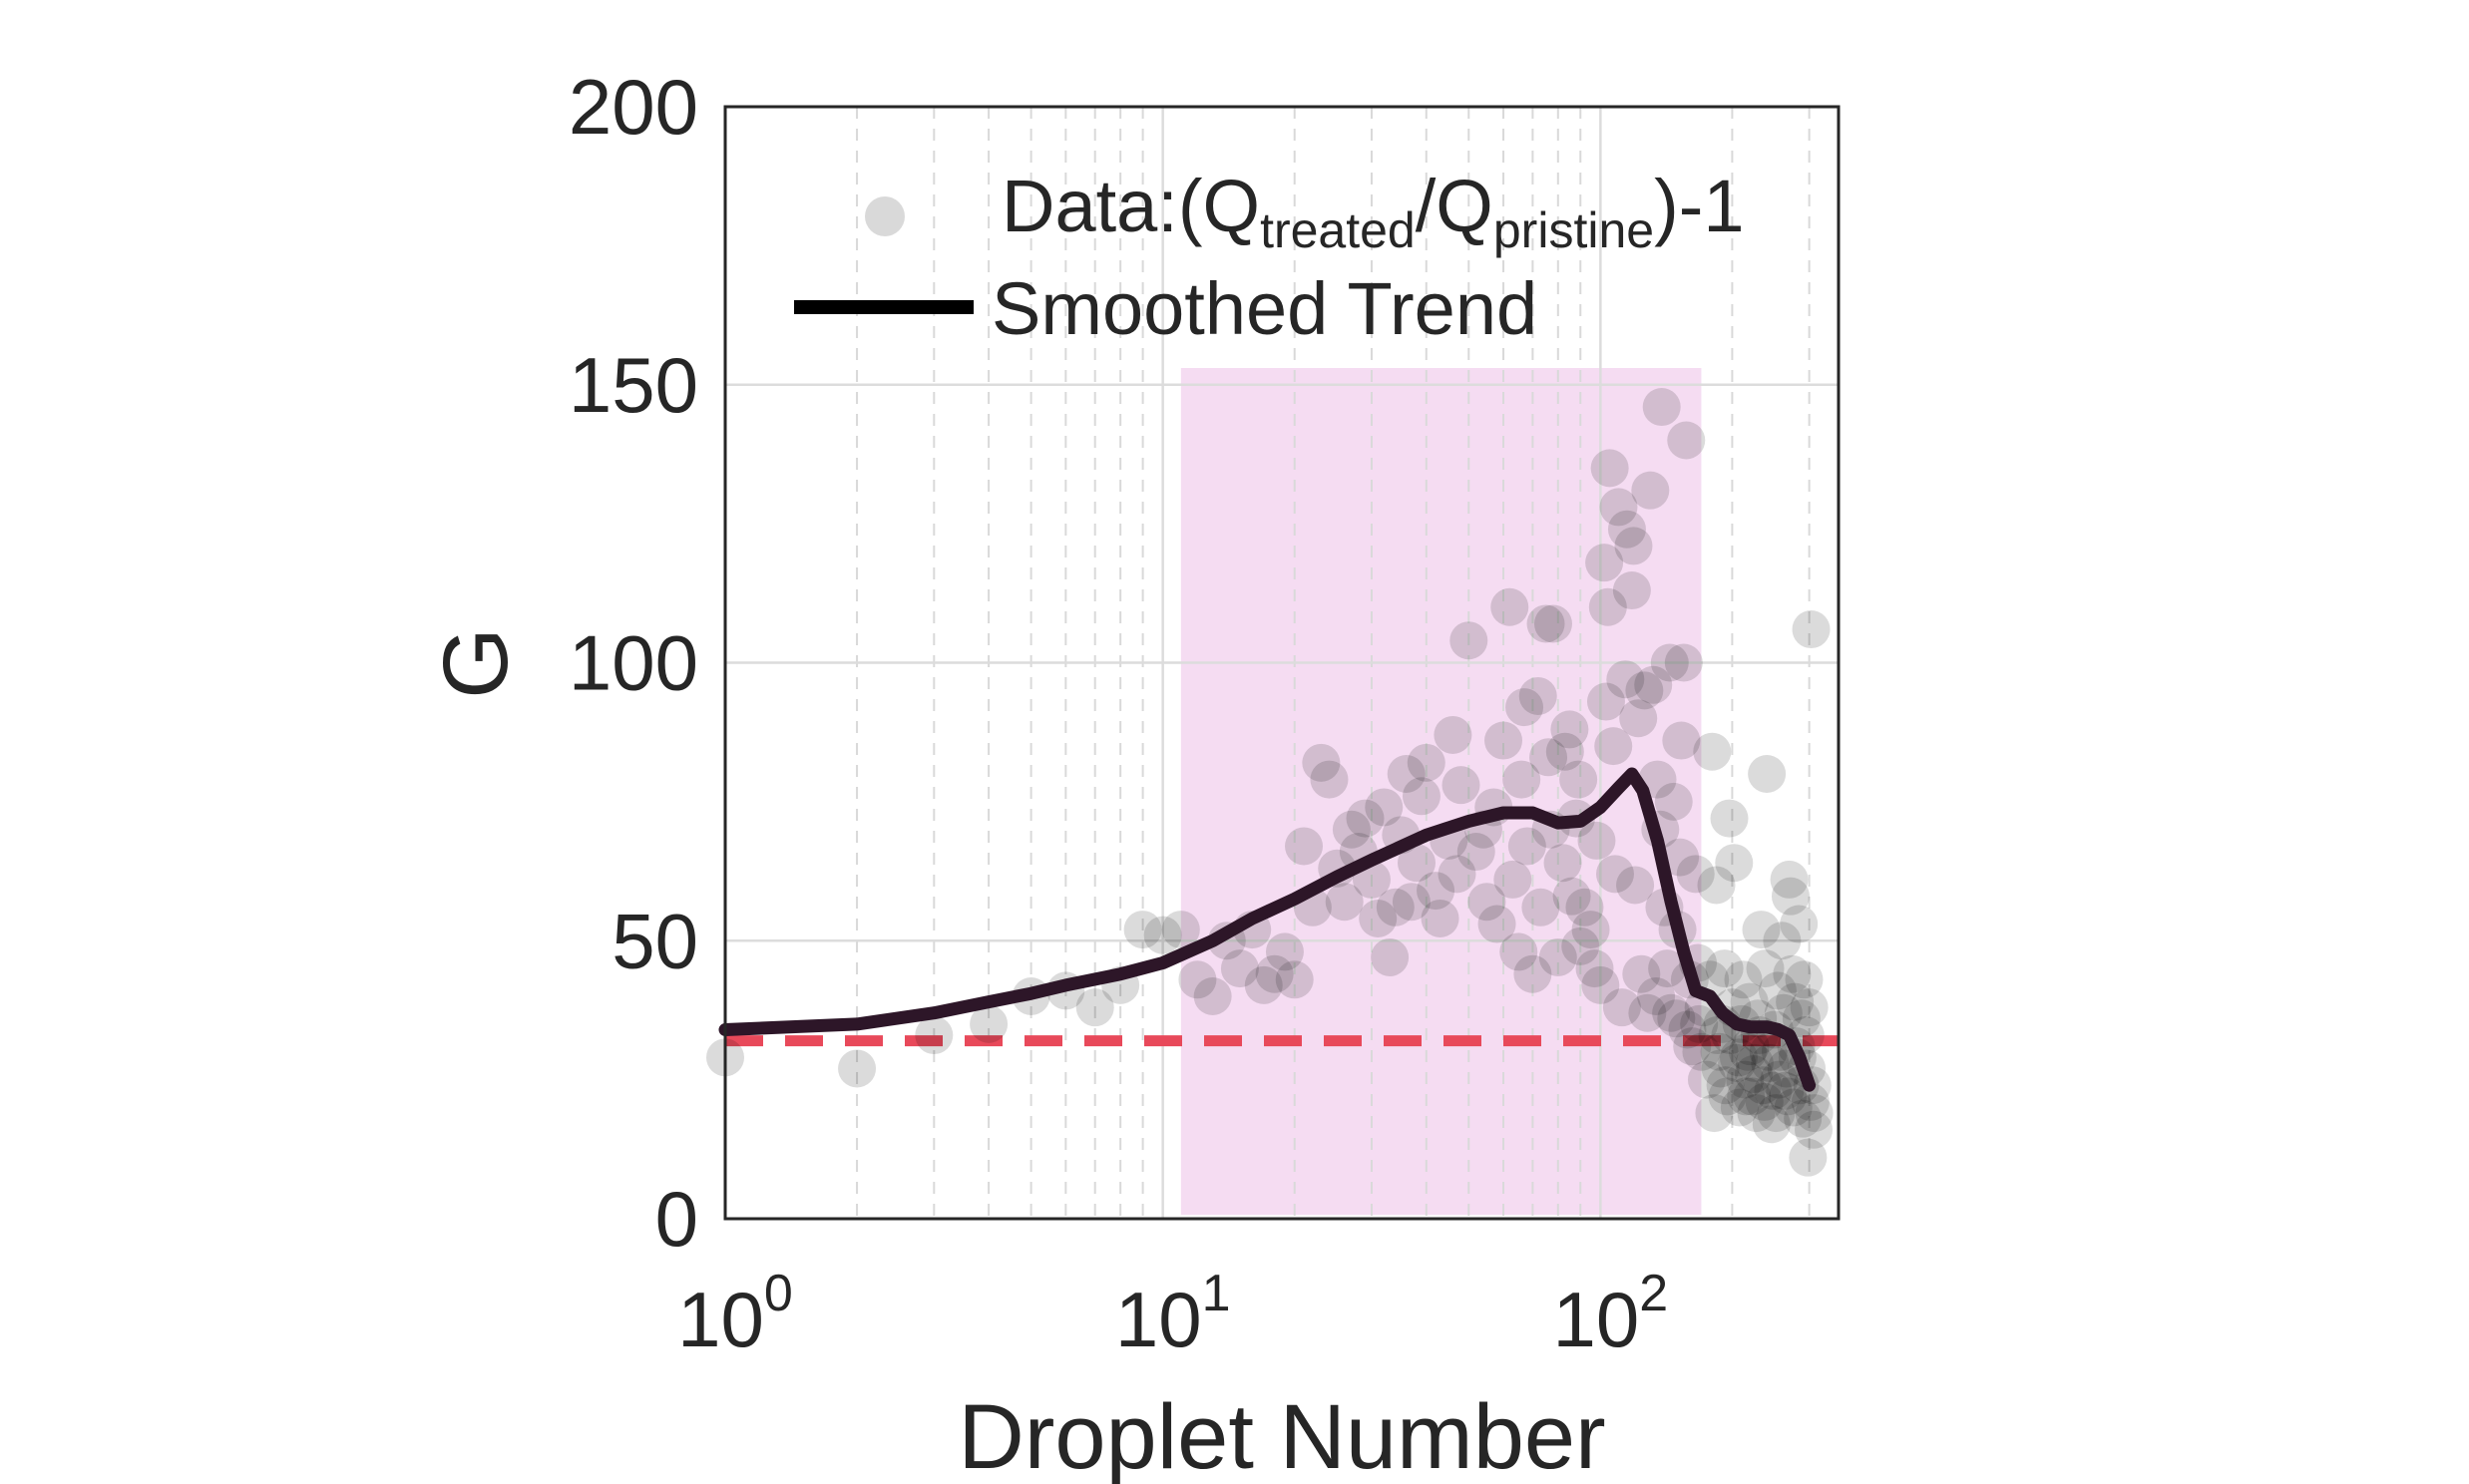 The height and width of the screenshot is (1484, 2469). What do you see at coordinates (676, 1219) in the screenshot?
I see `y-tick-label: 0` at bounding box center [676, 1219].